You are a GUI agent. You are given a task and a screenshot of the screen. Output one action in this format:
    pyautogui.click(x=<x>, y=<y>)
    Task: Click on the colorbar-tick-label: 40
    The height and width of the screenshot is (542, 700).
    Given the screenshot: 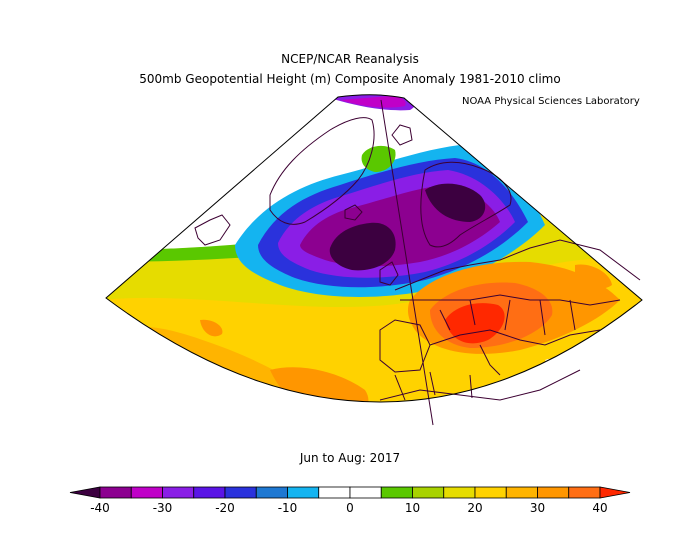 What is the action you would take?
    pyautogui.click(x=599, y=508)
    